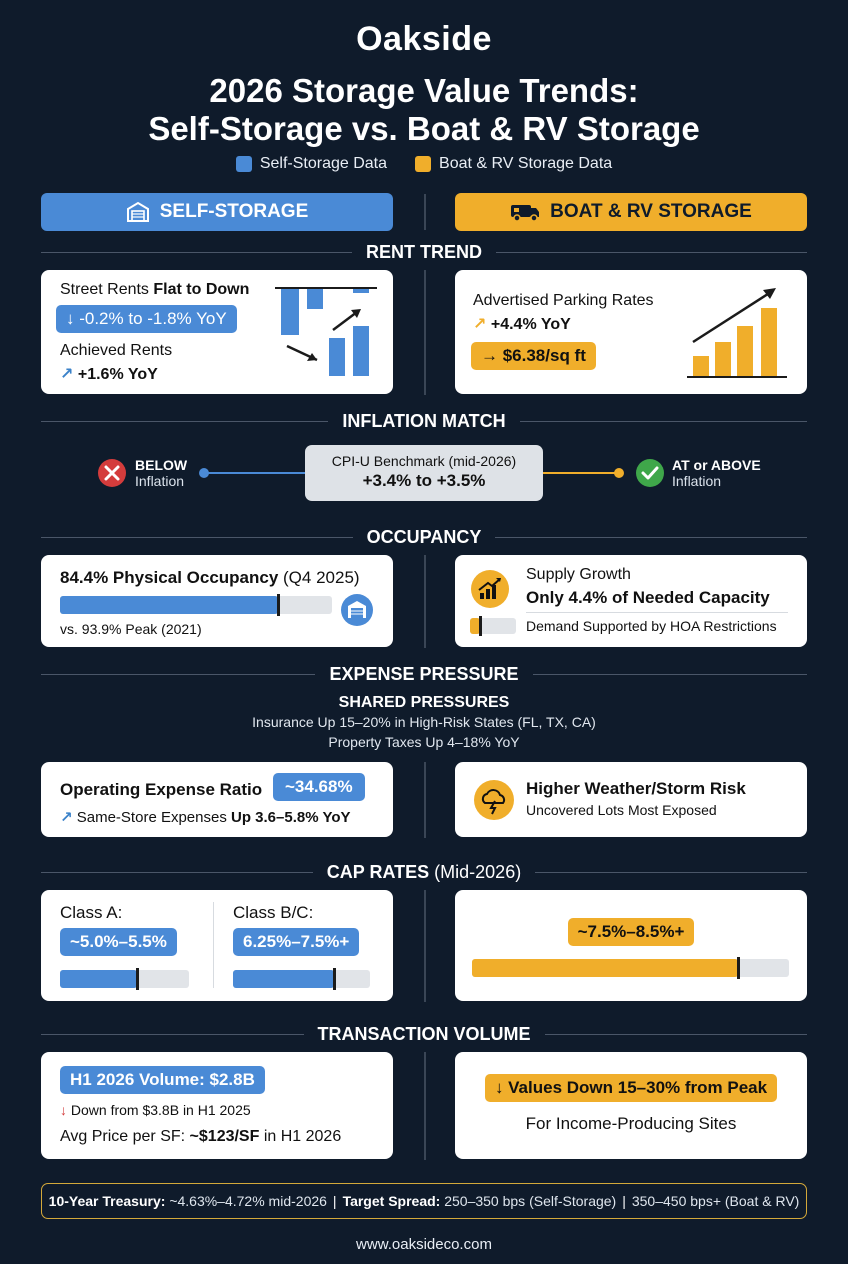  What do you see at coordinates (151, 817) in the screenshot?
I see `same-store-label: Same-Store Expenses` at bounding box center [151, 817].